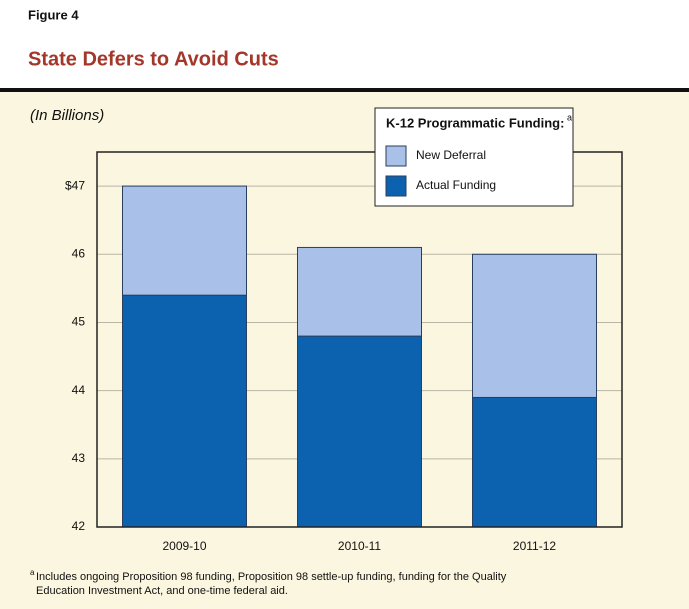 This screenshot has height=609, width=689. What do you see at coordinates (359, 546) in the screenshot?
I see `x-tick-label: 2010-11` at bounding box center [359, 546].